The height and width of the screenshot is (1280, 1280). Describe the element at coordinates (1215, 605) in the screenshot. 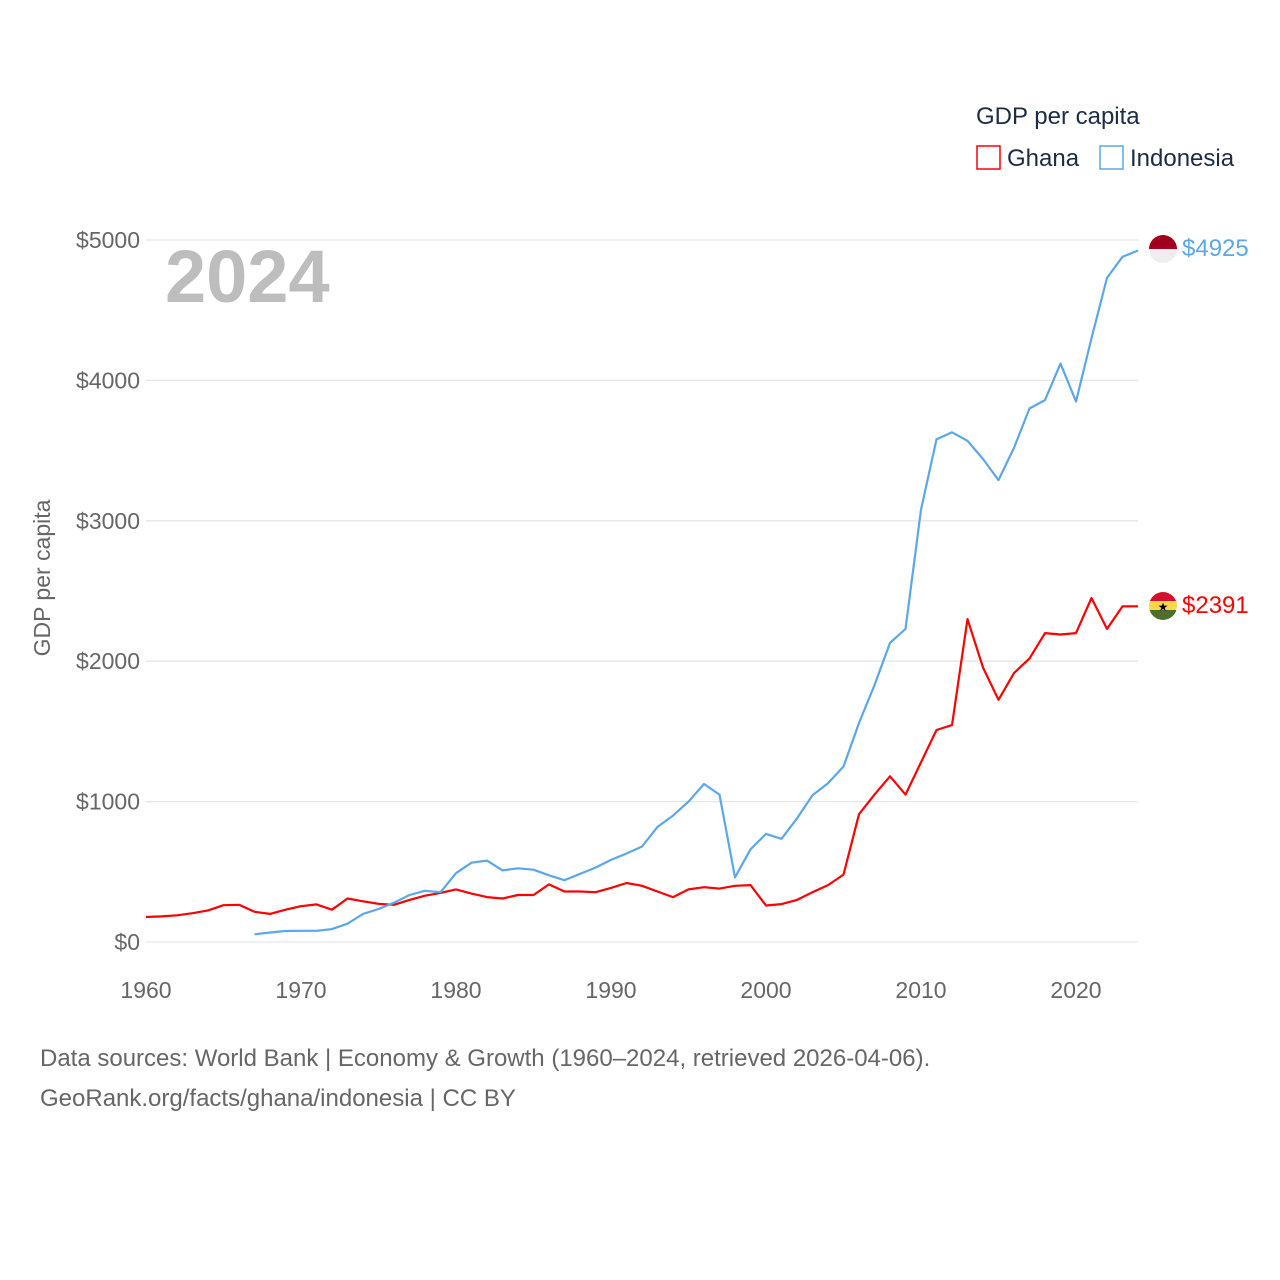

I see `ghana-end-label: $2391` at that location.